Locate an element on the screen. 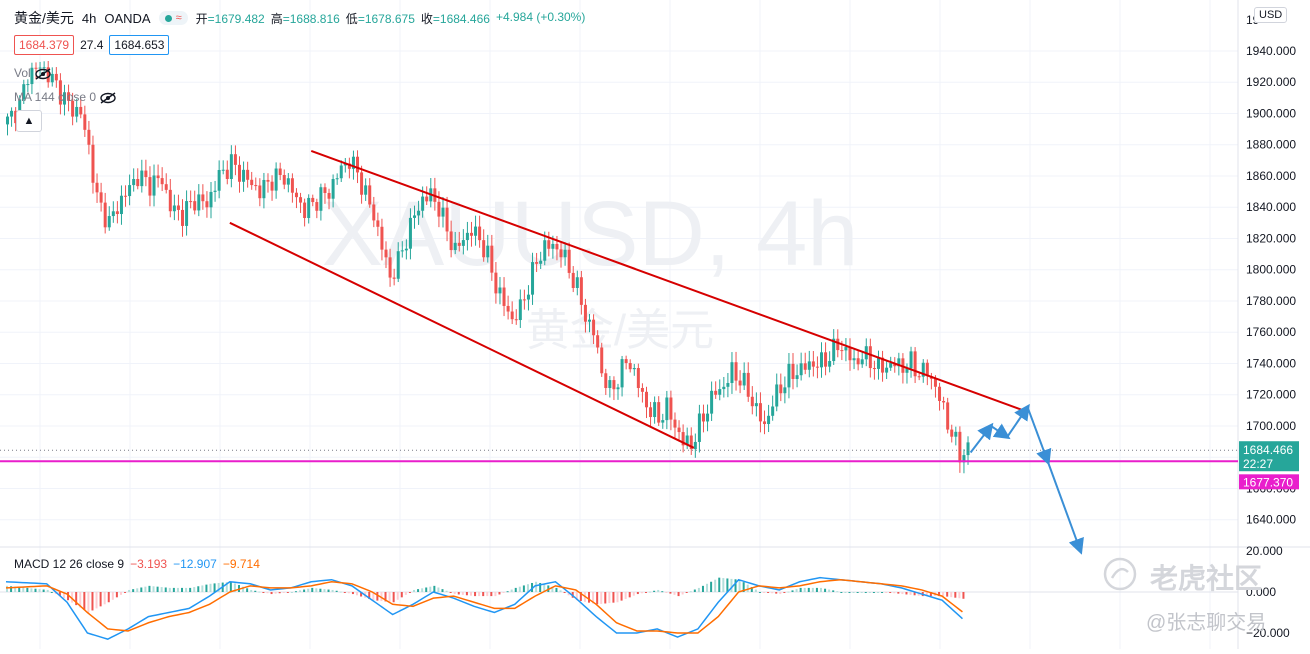  macd-line is located at coordinates (484, 608).